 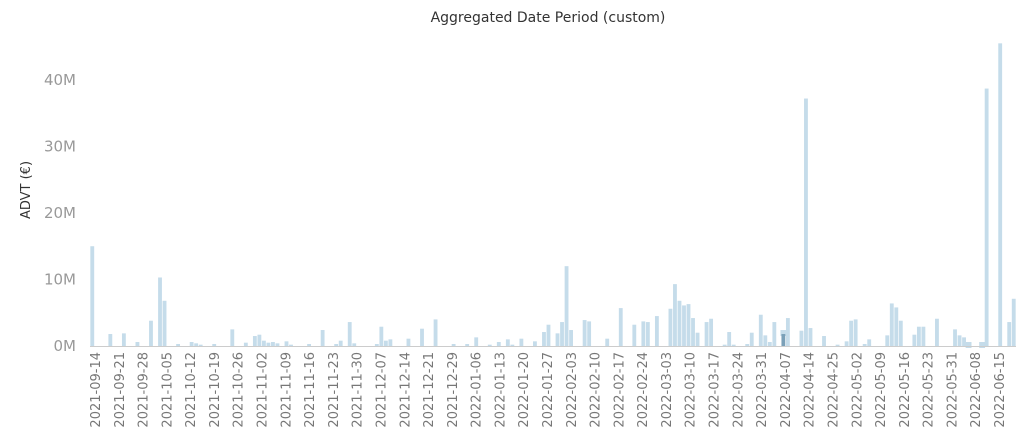 I want to click on x-tick-label: 2022-04-07, so click(x=786, y=390).